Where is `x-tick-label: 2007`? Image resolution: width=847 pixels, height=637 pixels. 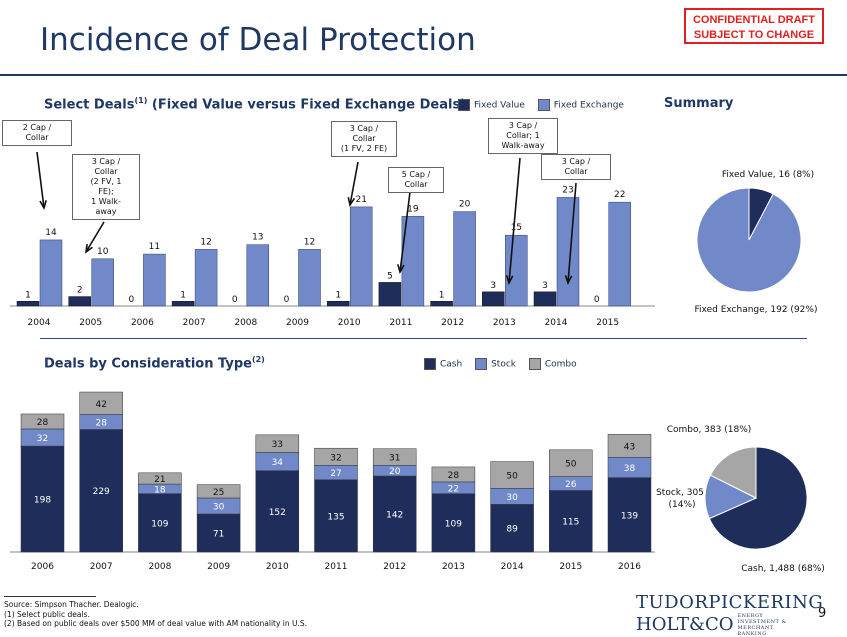 x-tick-label: 2007 is located at coordinates (194, 323).